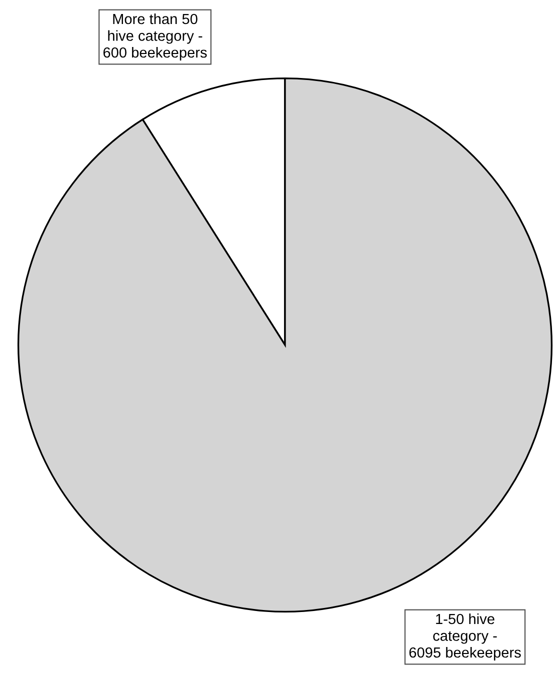 Image resolution: width=555 pixels, height=675 pixels. I want to click on slice-label: More than 50 hive category - 600 beekeepers, so click(155, 37).